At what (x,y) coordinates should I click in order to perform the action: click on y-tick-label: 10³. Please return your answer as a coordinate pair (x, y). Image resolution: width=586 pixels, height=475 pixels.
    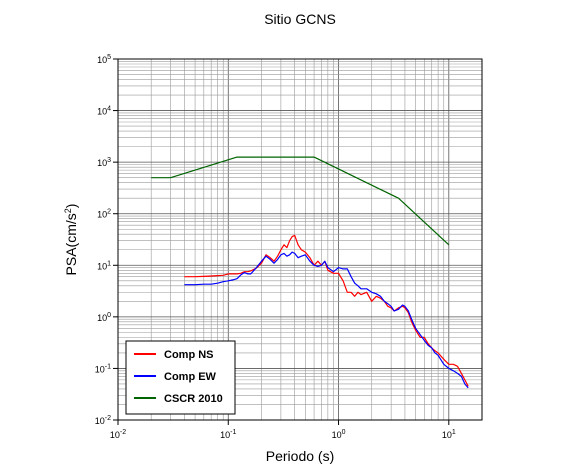
    Looking at the image, I should click on (104, 162).